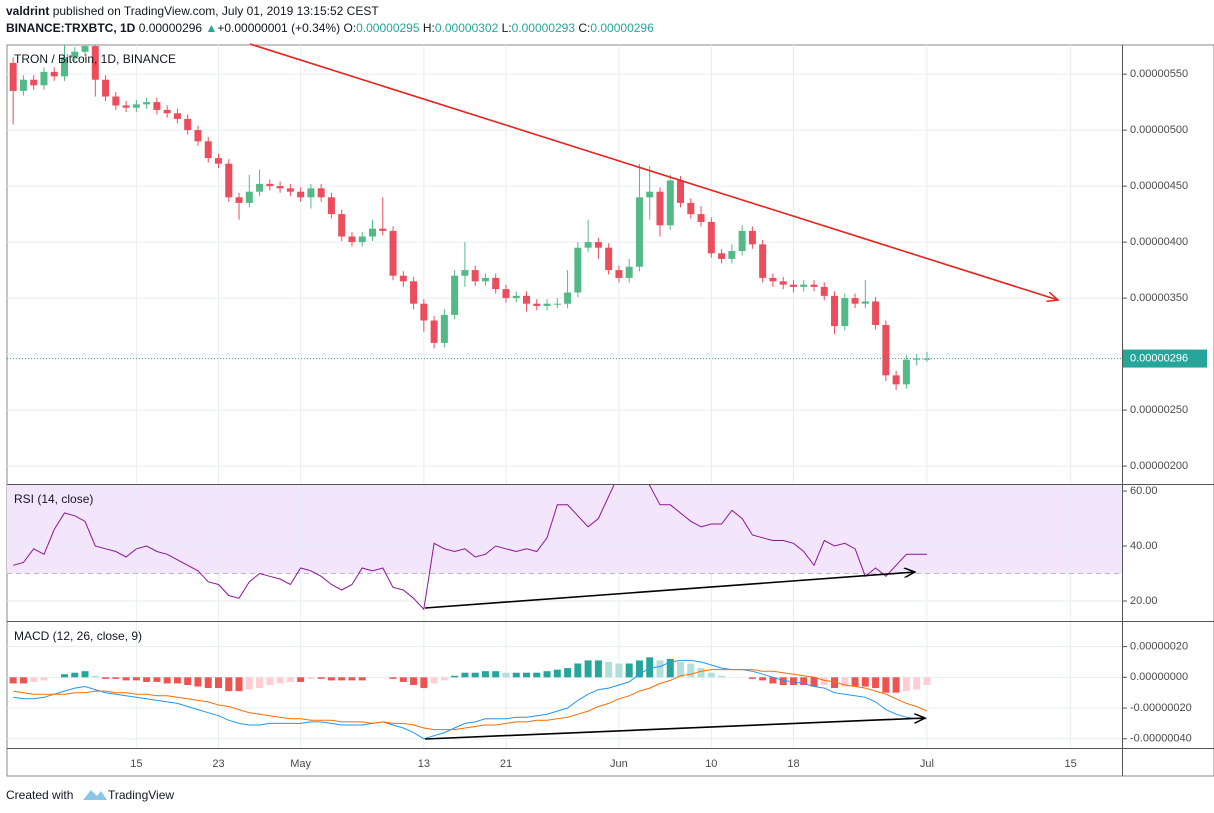  What do you see at coordinates (1159, 410) in the screenshot?
I see `y-tick-label: 0.00000250` at bounding box center [1159, 410].